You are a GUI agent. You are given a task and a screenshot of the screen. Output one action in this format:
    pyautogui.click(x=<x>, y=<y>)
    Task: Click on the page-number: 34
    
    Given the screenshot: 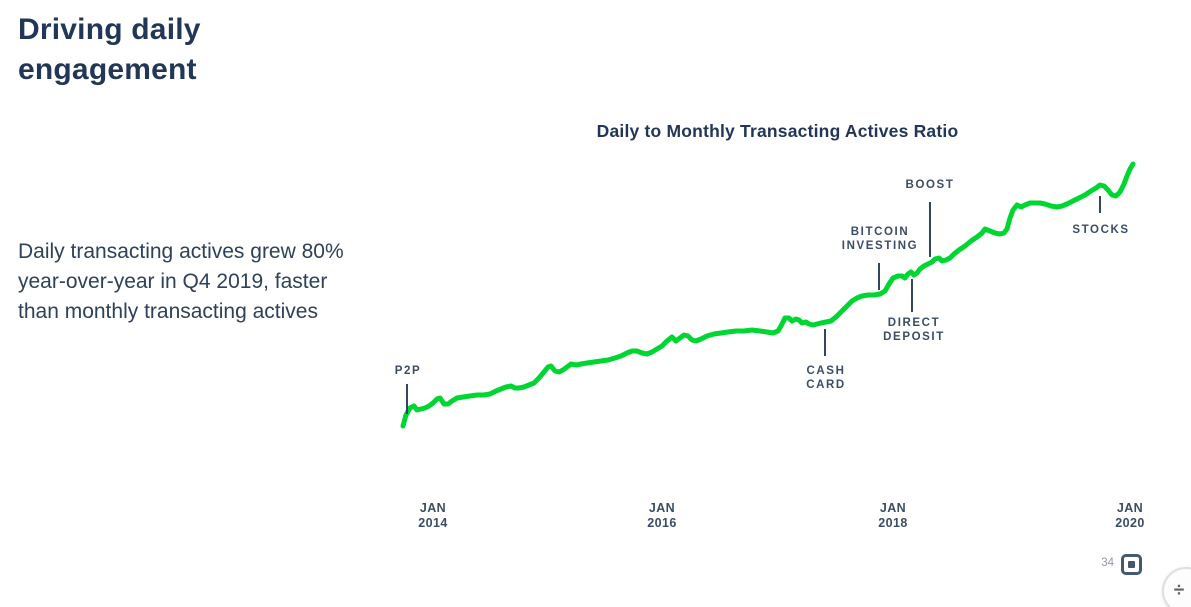 What is the action you would take?
    pyautogui.click(x=1107, y=563)
    